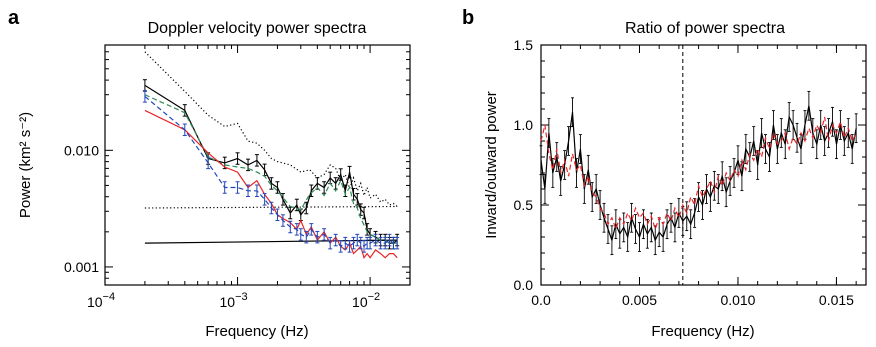 The height and width of the screenshot is (347, 876). Describe the element at coordinates (81, 150) in the screenshot. I see `y-tick-label: 0.010` at that location.